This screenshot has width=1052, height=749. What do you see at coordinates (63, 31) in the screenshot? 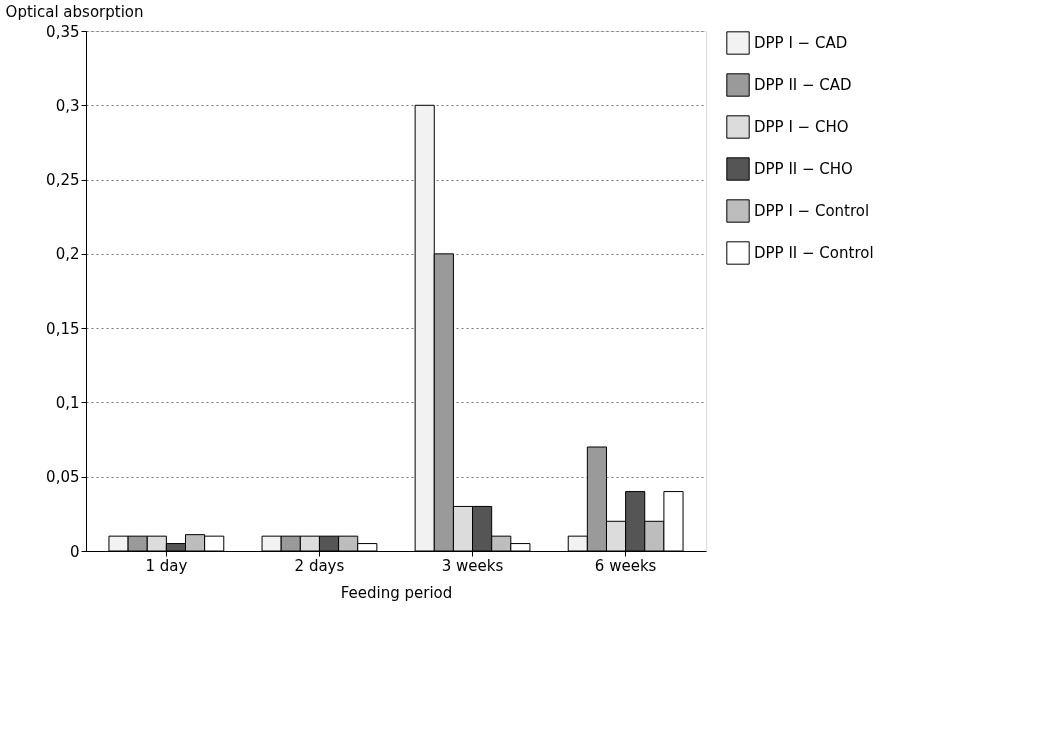
I see `y-tick-label: 0,35` at bounding box center [63, 31].